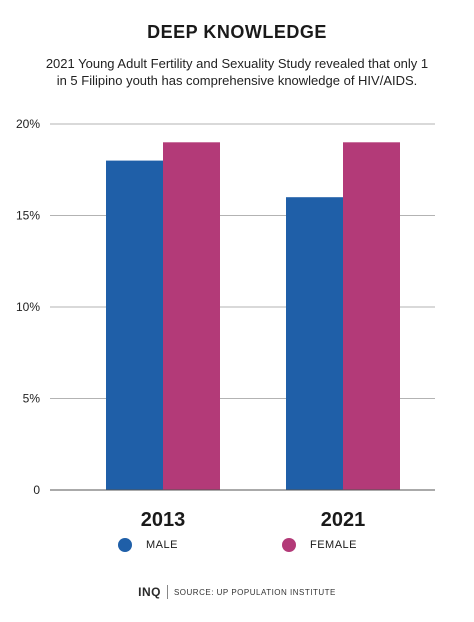 The width and height of the screenshot is (474, 622). I want to click on y-tick-label: 15%, so click(28, 216).